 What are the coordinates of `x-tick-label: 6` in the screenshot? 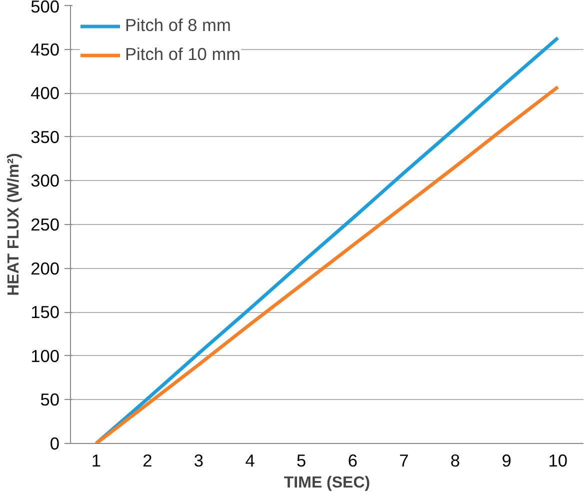 It's located at (353, 460).